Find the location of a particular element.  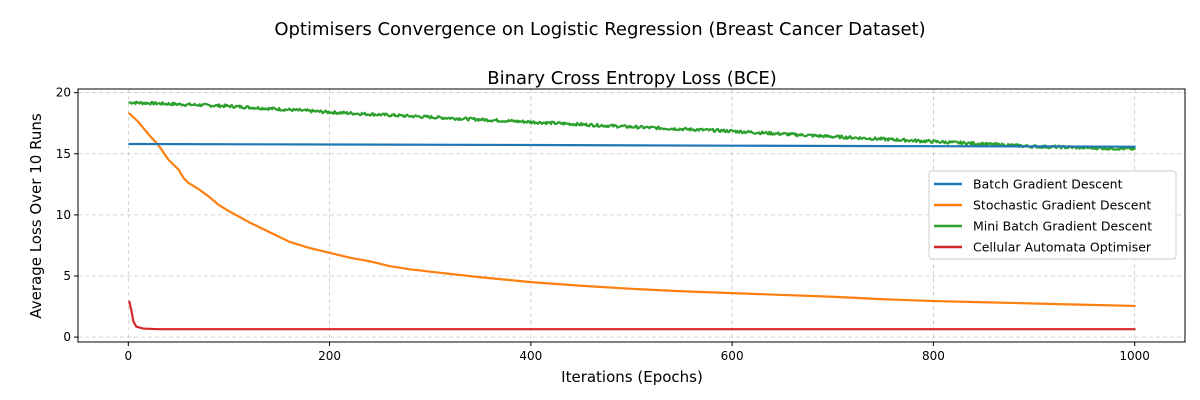

legend-box is located at coordinates (1052, 215).